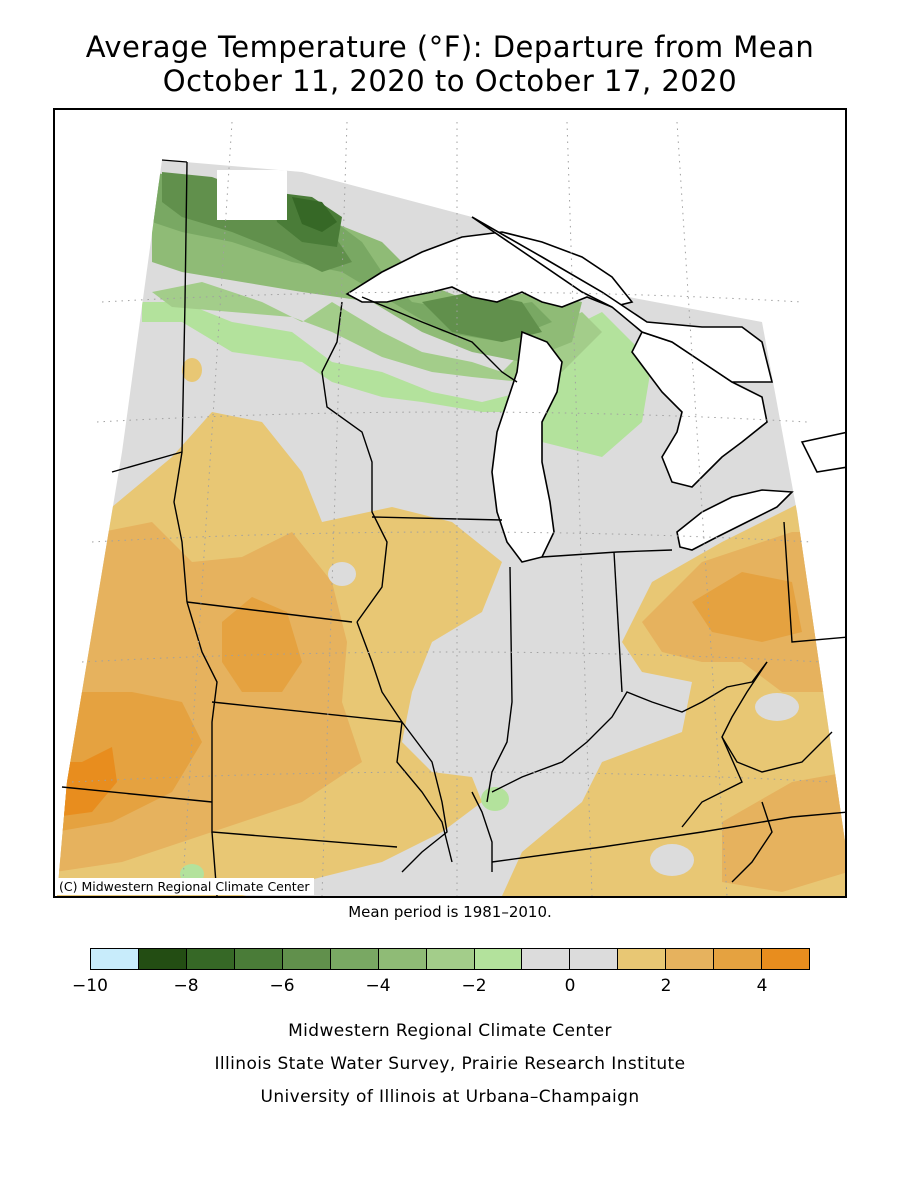 The width and height of the screenshot is (900, 1200). I want to click on border-il-in, so click(499, 684).